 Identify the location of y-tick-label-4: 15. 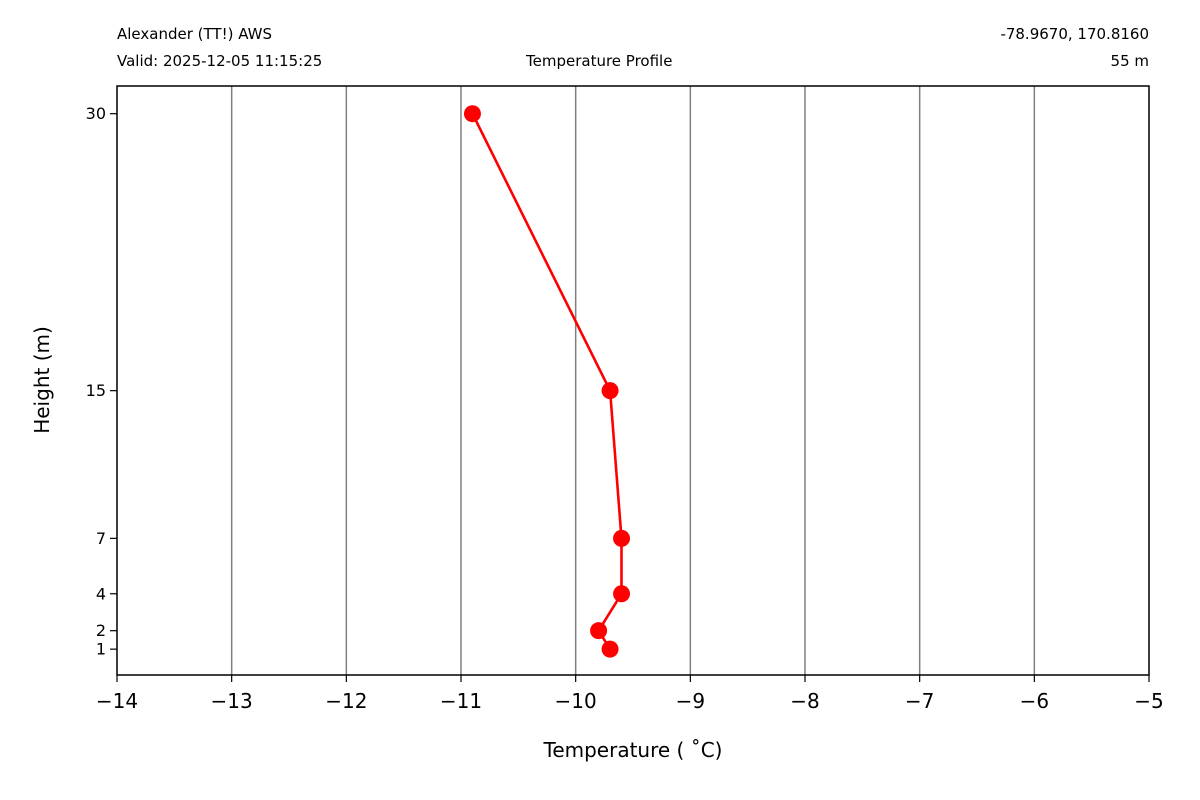
(96, 390).